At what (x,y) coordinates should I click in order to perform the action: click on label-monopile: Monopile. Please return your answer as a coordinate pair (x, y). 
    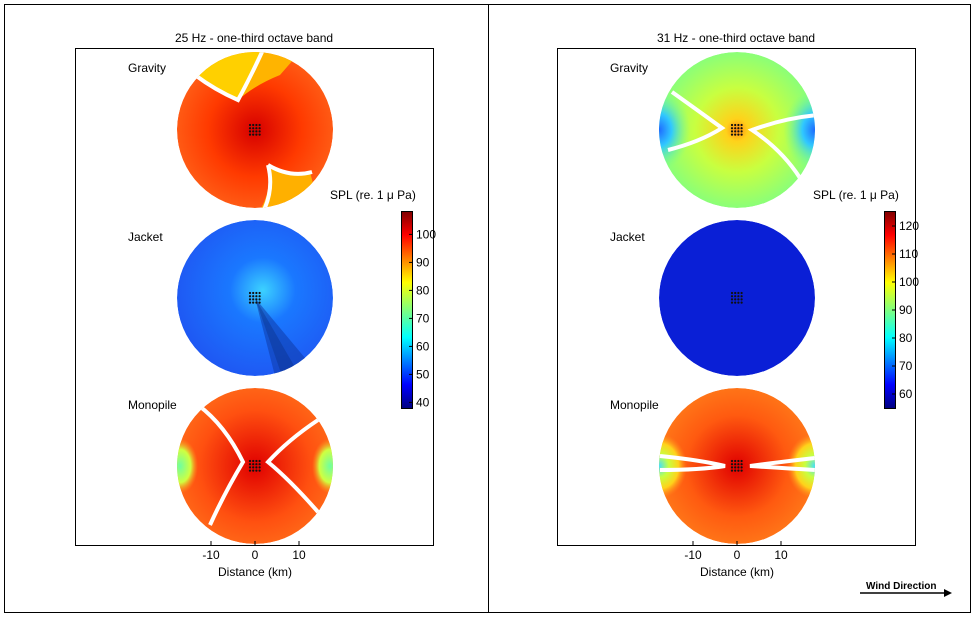
    Looking at the image, I should click on (634, 405).